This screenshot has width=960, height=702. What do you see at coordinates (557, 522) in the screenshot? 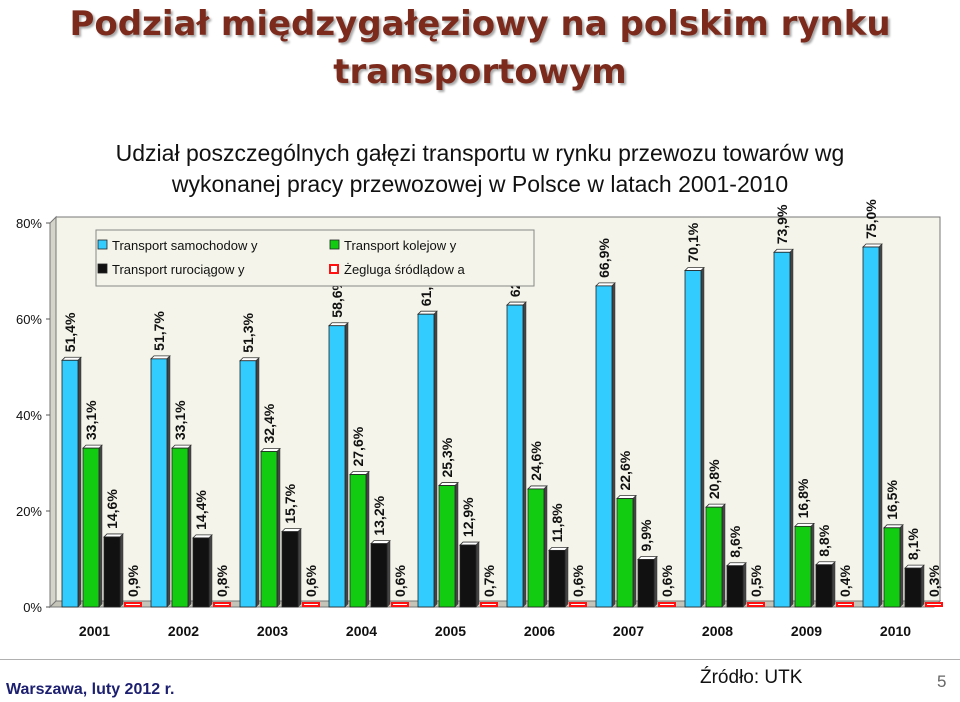
I see `data-label: 11,8%` at bounding box center [557, 522].